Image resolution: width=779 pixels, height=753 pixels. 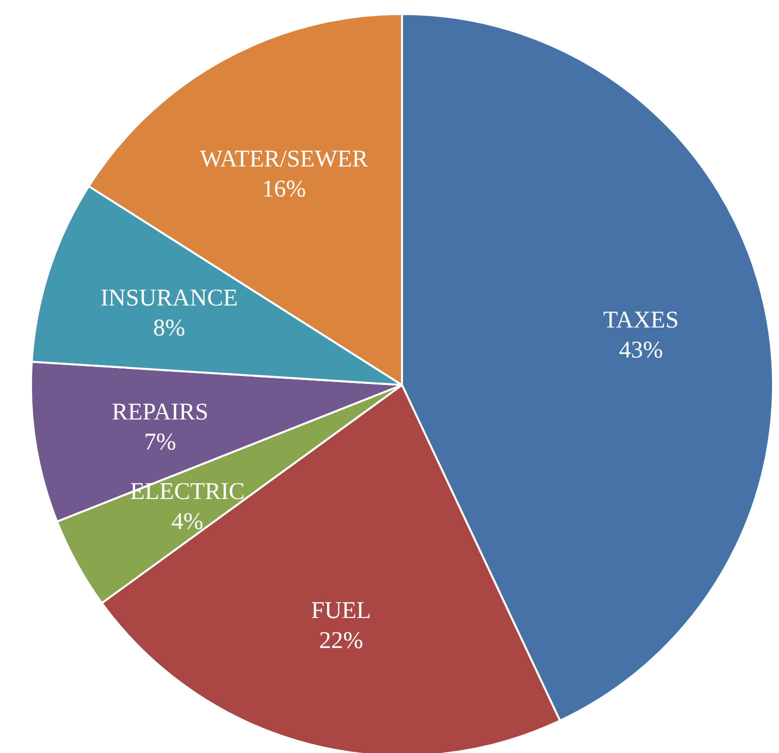 I want to click on slice-label: REPAIRS, so click(x=160, y=412).